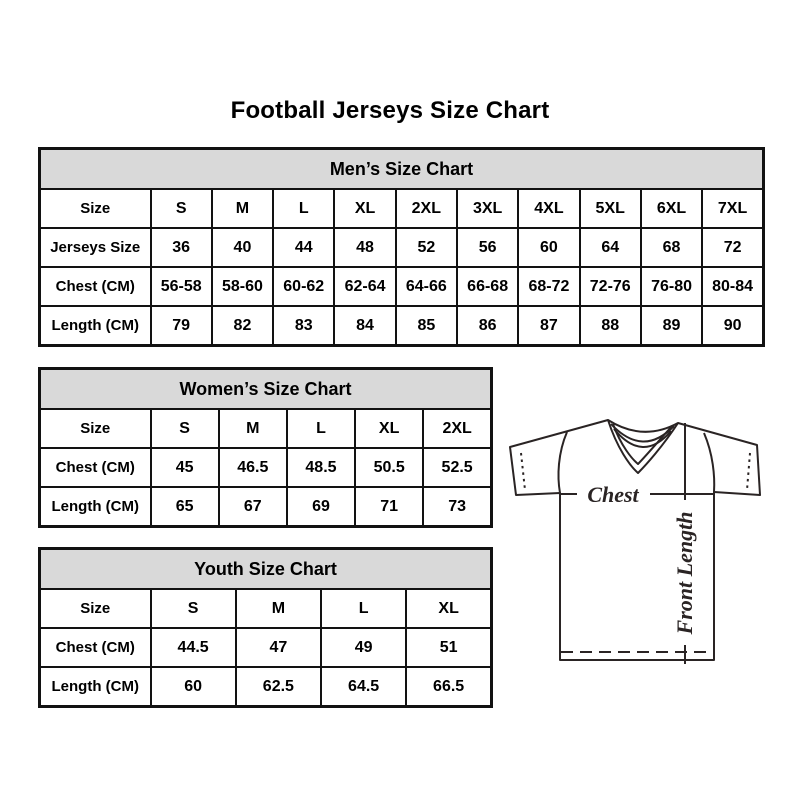 Image resolution: width=800 pixels, height=800 pixels. What do you see at coordinates (252, 507) in the screenshot?
I see `value-cell: 67` at bounding box center [252, 507].